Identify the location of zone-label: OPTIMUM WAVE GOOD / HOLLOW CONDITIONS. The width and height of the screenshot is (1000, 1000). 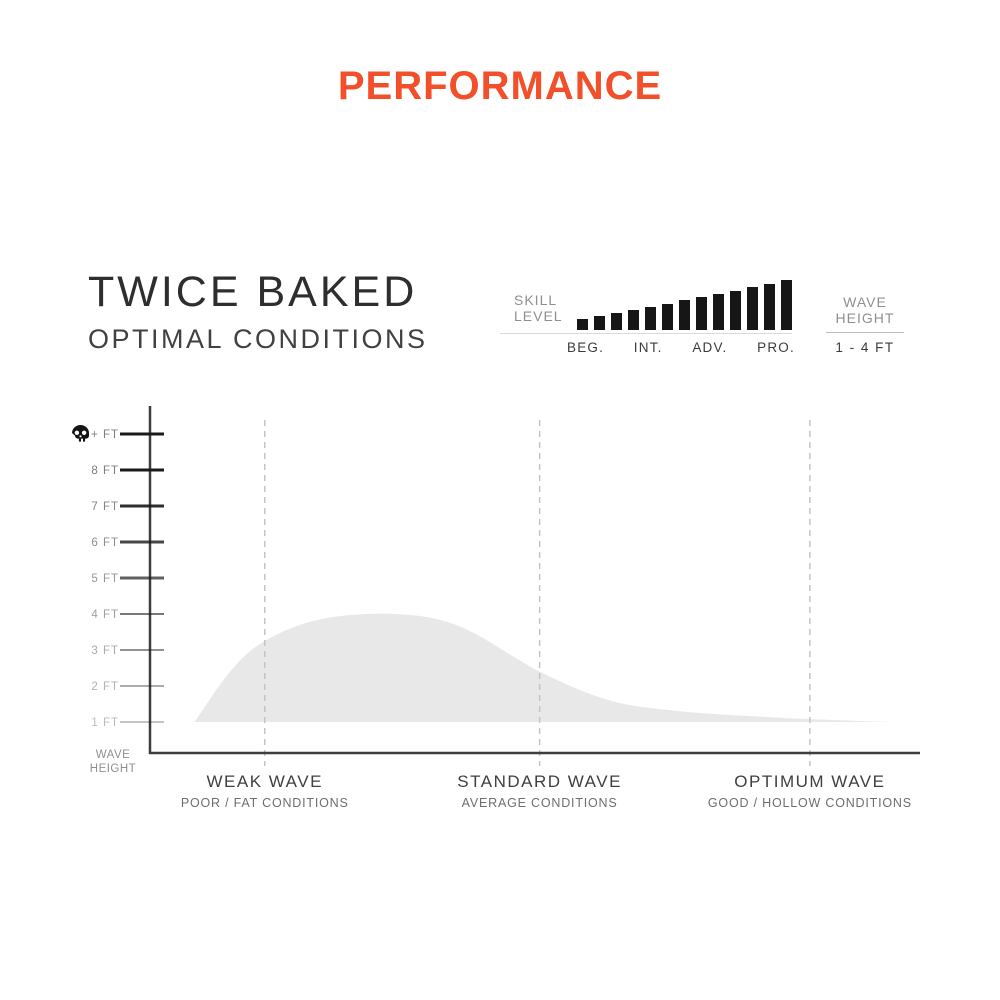
(810, 791).